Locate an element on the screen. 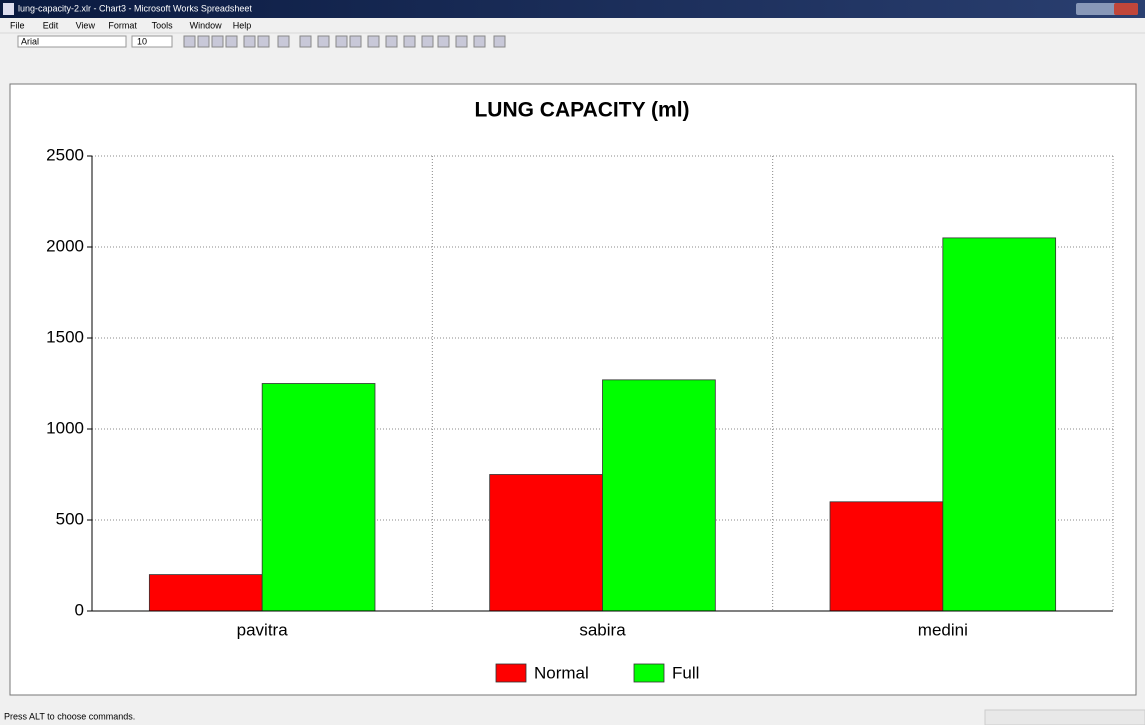 This screenshot has height=725, width=1145. status-panels is located at coordinates (1064, 717).